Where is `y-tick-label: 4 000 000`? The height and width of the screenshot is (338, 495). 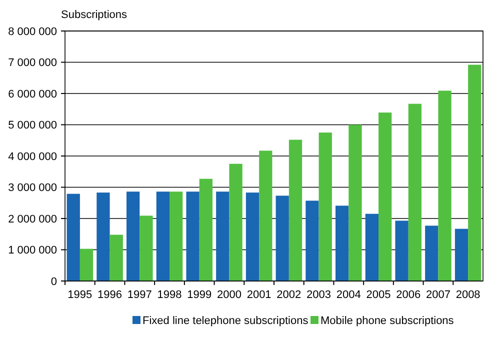
y-tick-label: 4 000 000 is located at coordinates (32, 156).